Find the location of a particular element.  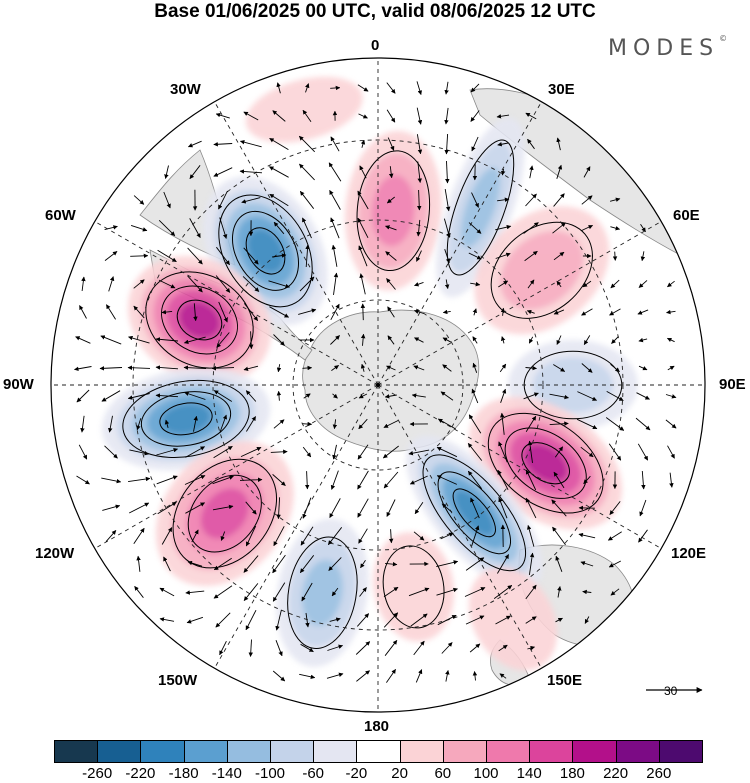

colorbar-tick-label: 220 is located at coordinates (616, 773).